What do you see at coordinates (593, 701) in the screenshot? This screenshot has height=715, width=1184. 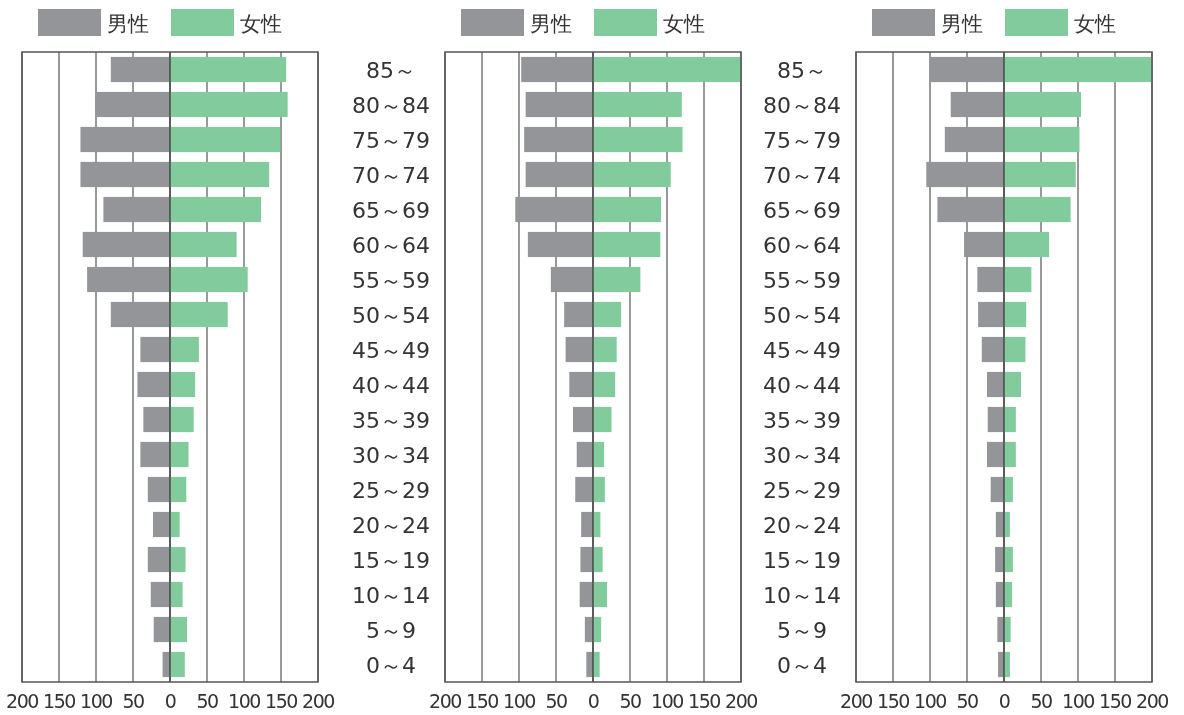 I see `x-tick-label: 0` at bounding box center [593, 701].